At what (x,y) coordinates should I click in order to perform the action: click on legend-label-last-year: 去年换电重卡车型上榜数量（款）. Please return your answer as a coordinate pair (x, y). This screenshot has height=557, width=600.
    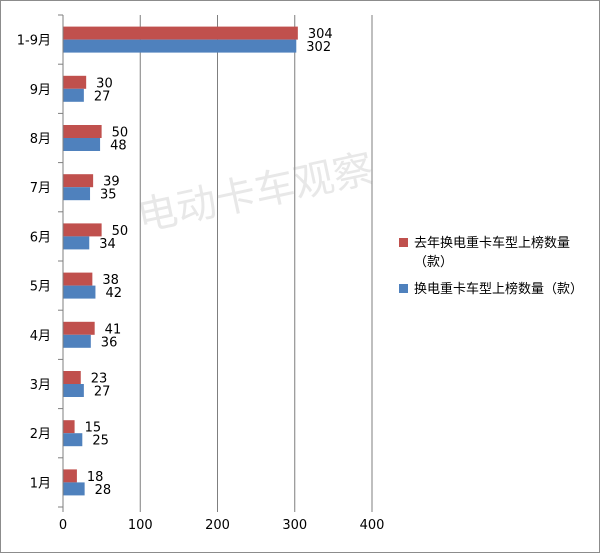
    Looking at the image, I should click on (492, 253).